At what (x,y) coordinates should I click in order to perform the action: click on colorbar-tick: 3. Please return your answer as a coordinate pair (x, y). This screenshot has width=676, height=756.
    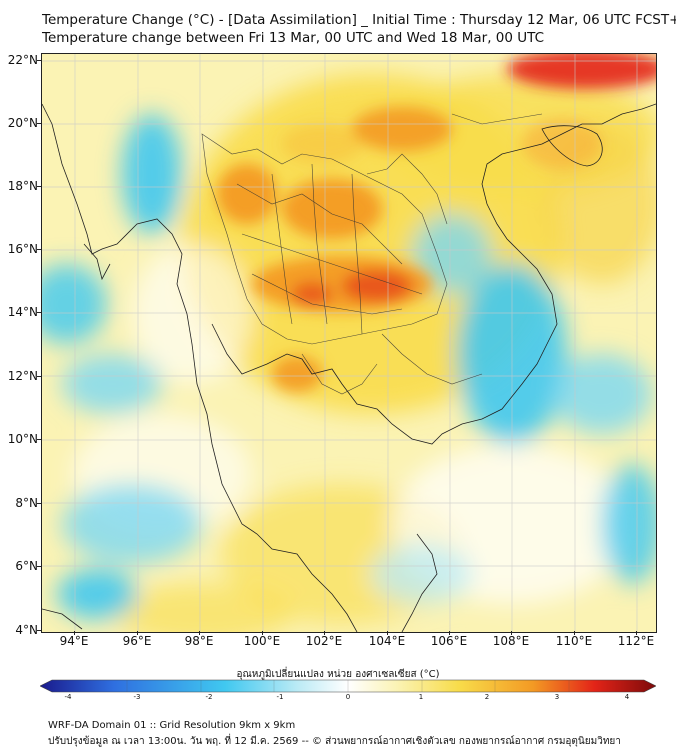
    Looking at the image, I should click on (557, 697).